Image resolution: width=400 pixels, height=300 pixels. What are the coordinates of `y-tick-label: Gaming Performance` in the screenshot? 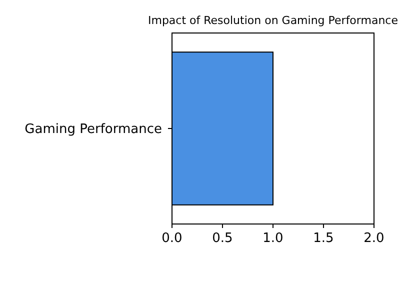 It's located at (93, 130).